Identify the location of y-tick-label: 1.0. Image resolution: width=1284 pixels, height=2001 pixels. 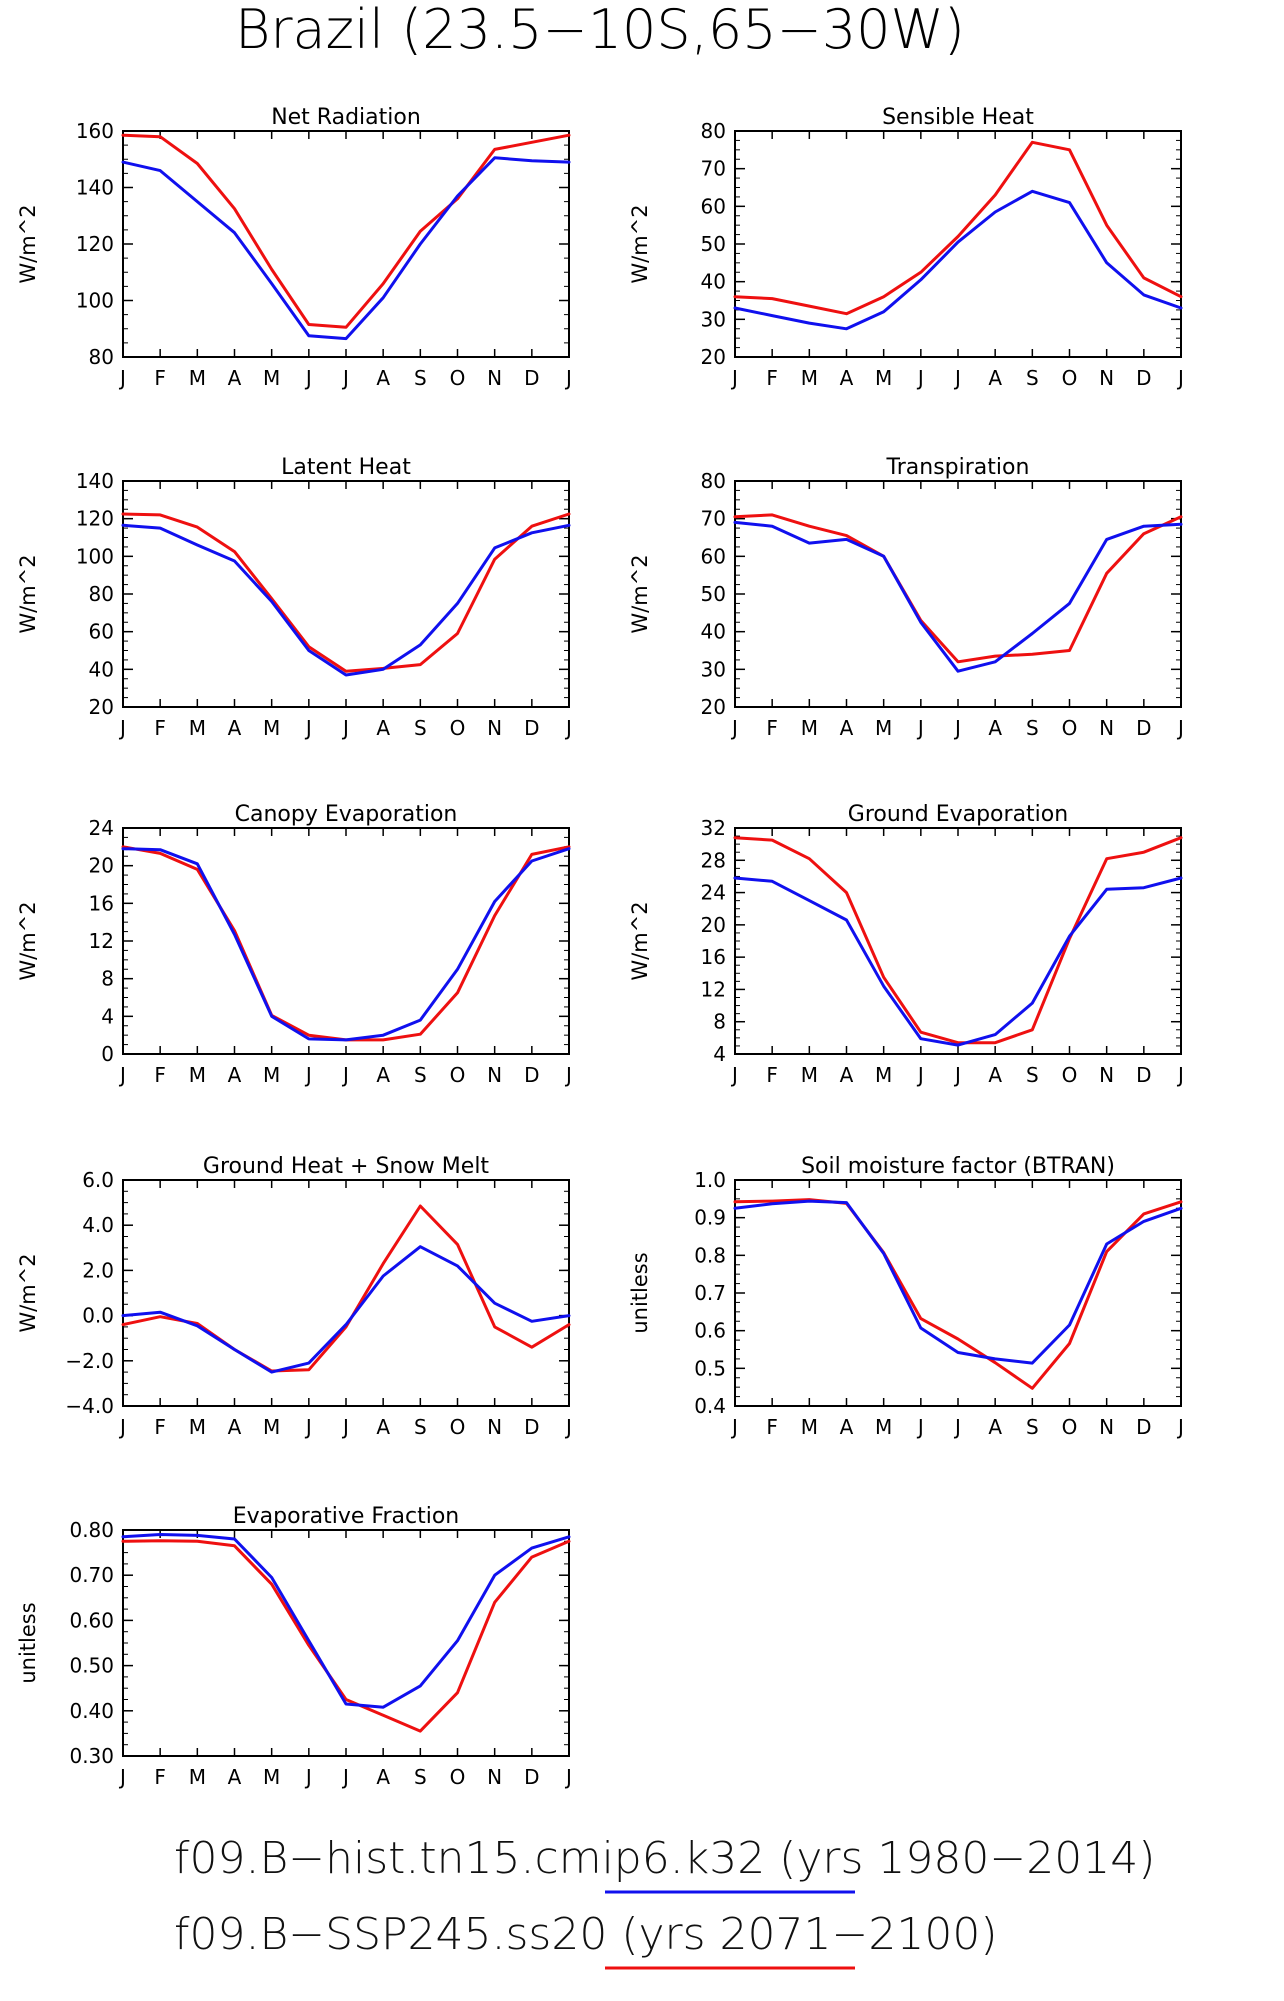
(710, 1180).